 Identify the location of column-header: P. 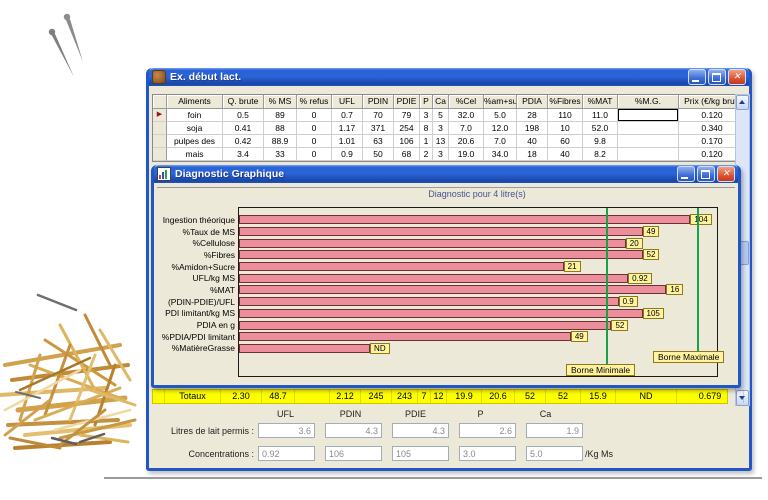
(426, 102).